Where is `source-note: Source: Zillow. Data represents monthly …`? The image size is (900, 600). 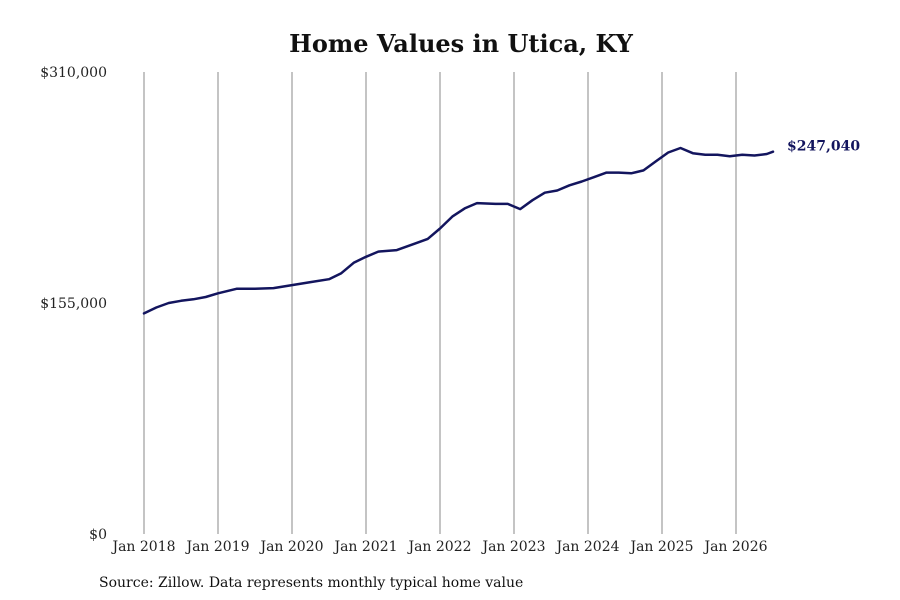
source-note: Source: Zillow. Data represents monthly … is located at coordinates (311, 583).